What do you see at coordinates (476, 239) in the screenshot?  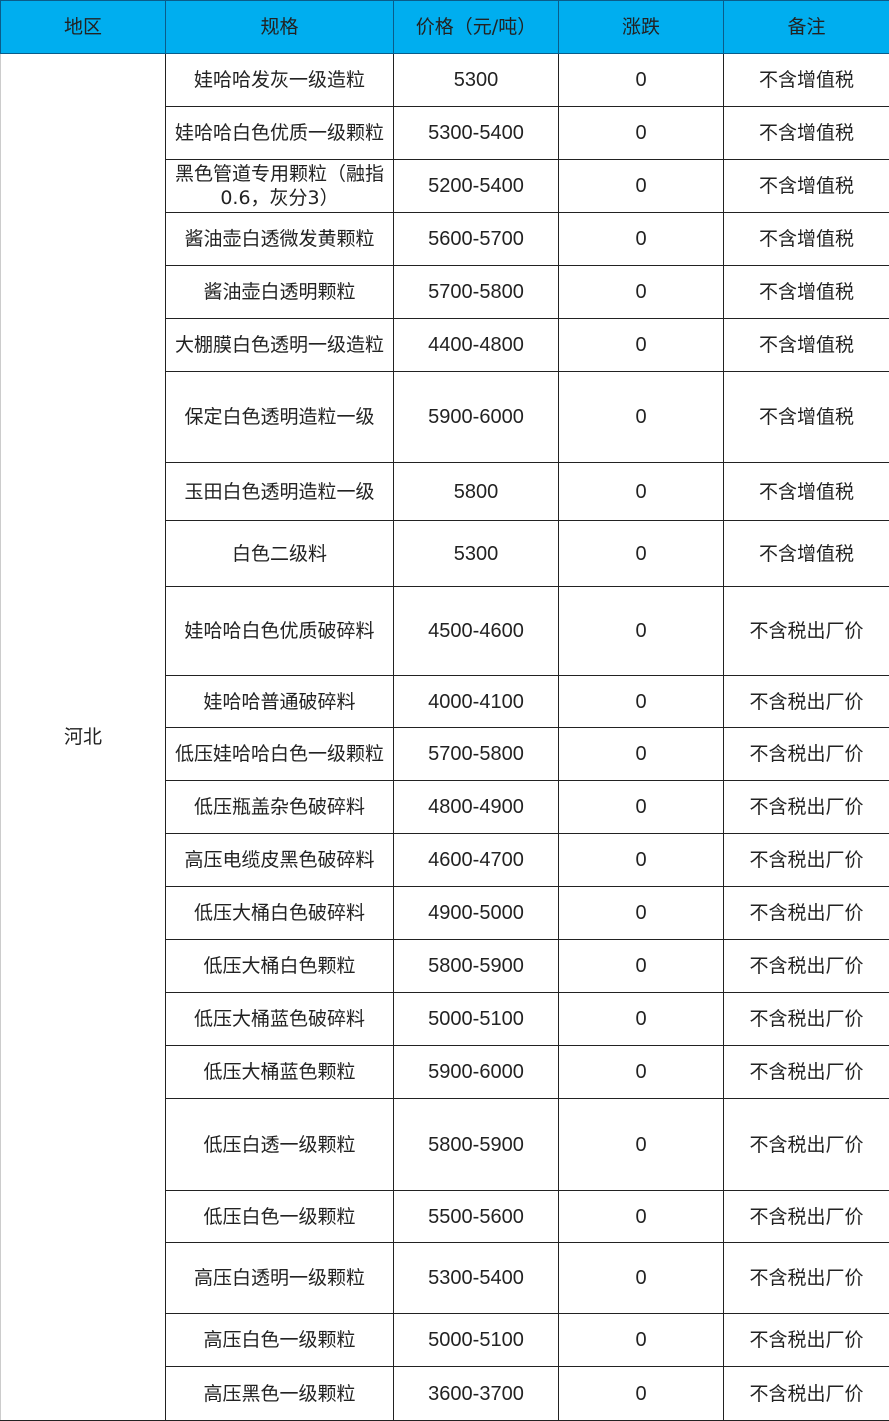 I see `price-cell: 5600-5700` at bounding box center [476, 239].